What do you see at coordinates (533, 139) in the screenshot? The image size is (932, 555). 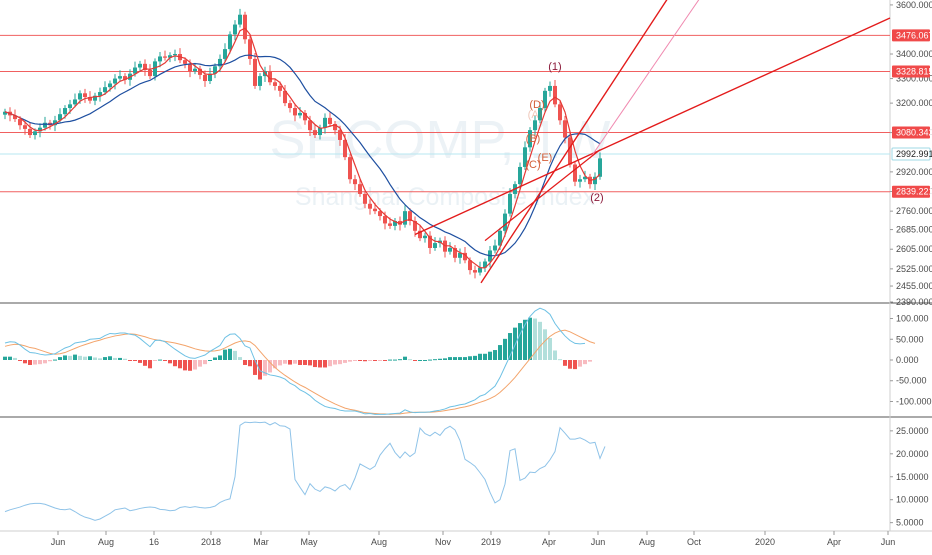 I see `wave-label: (B)` at bounding box center [533, 139].